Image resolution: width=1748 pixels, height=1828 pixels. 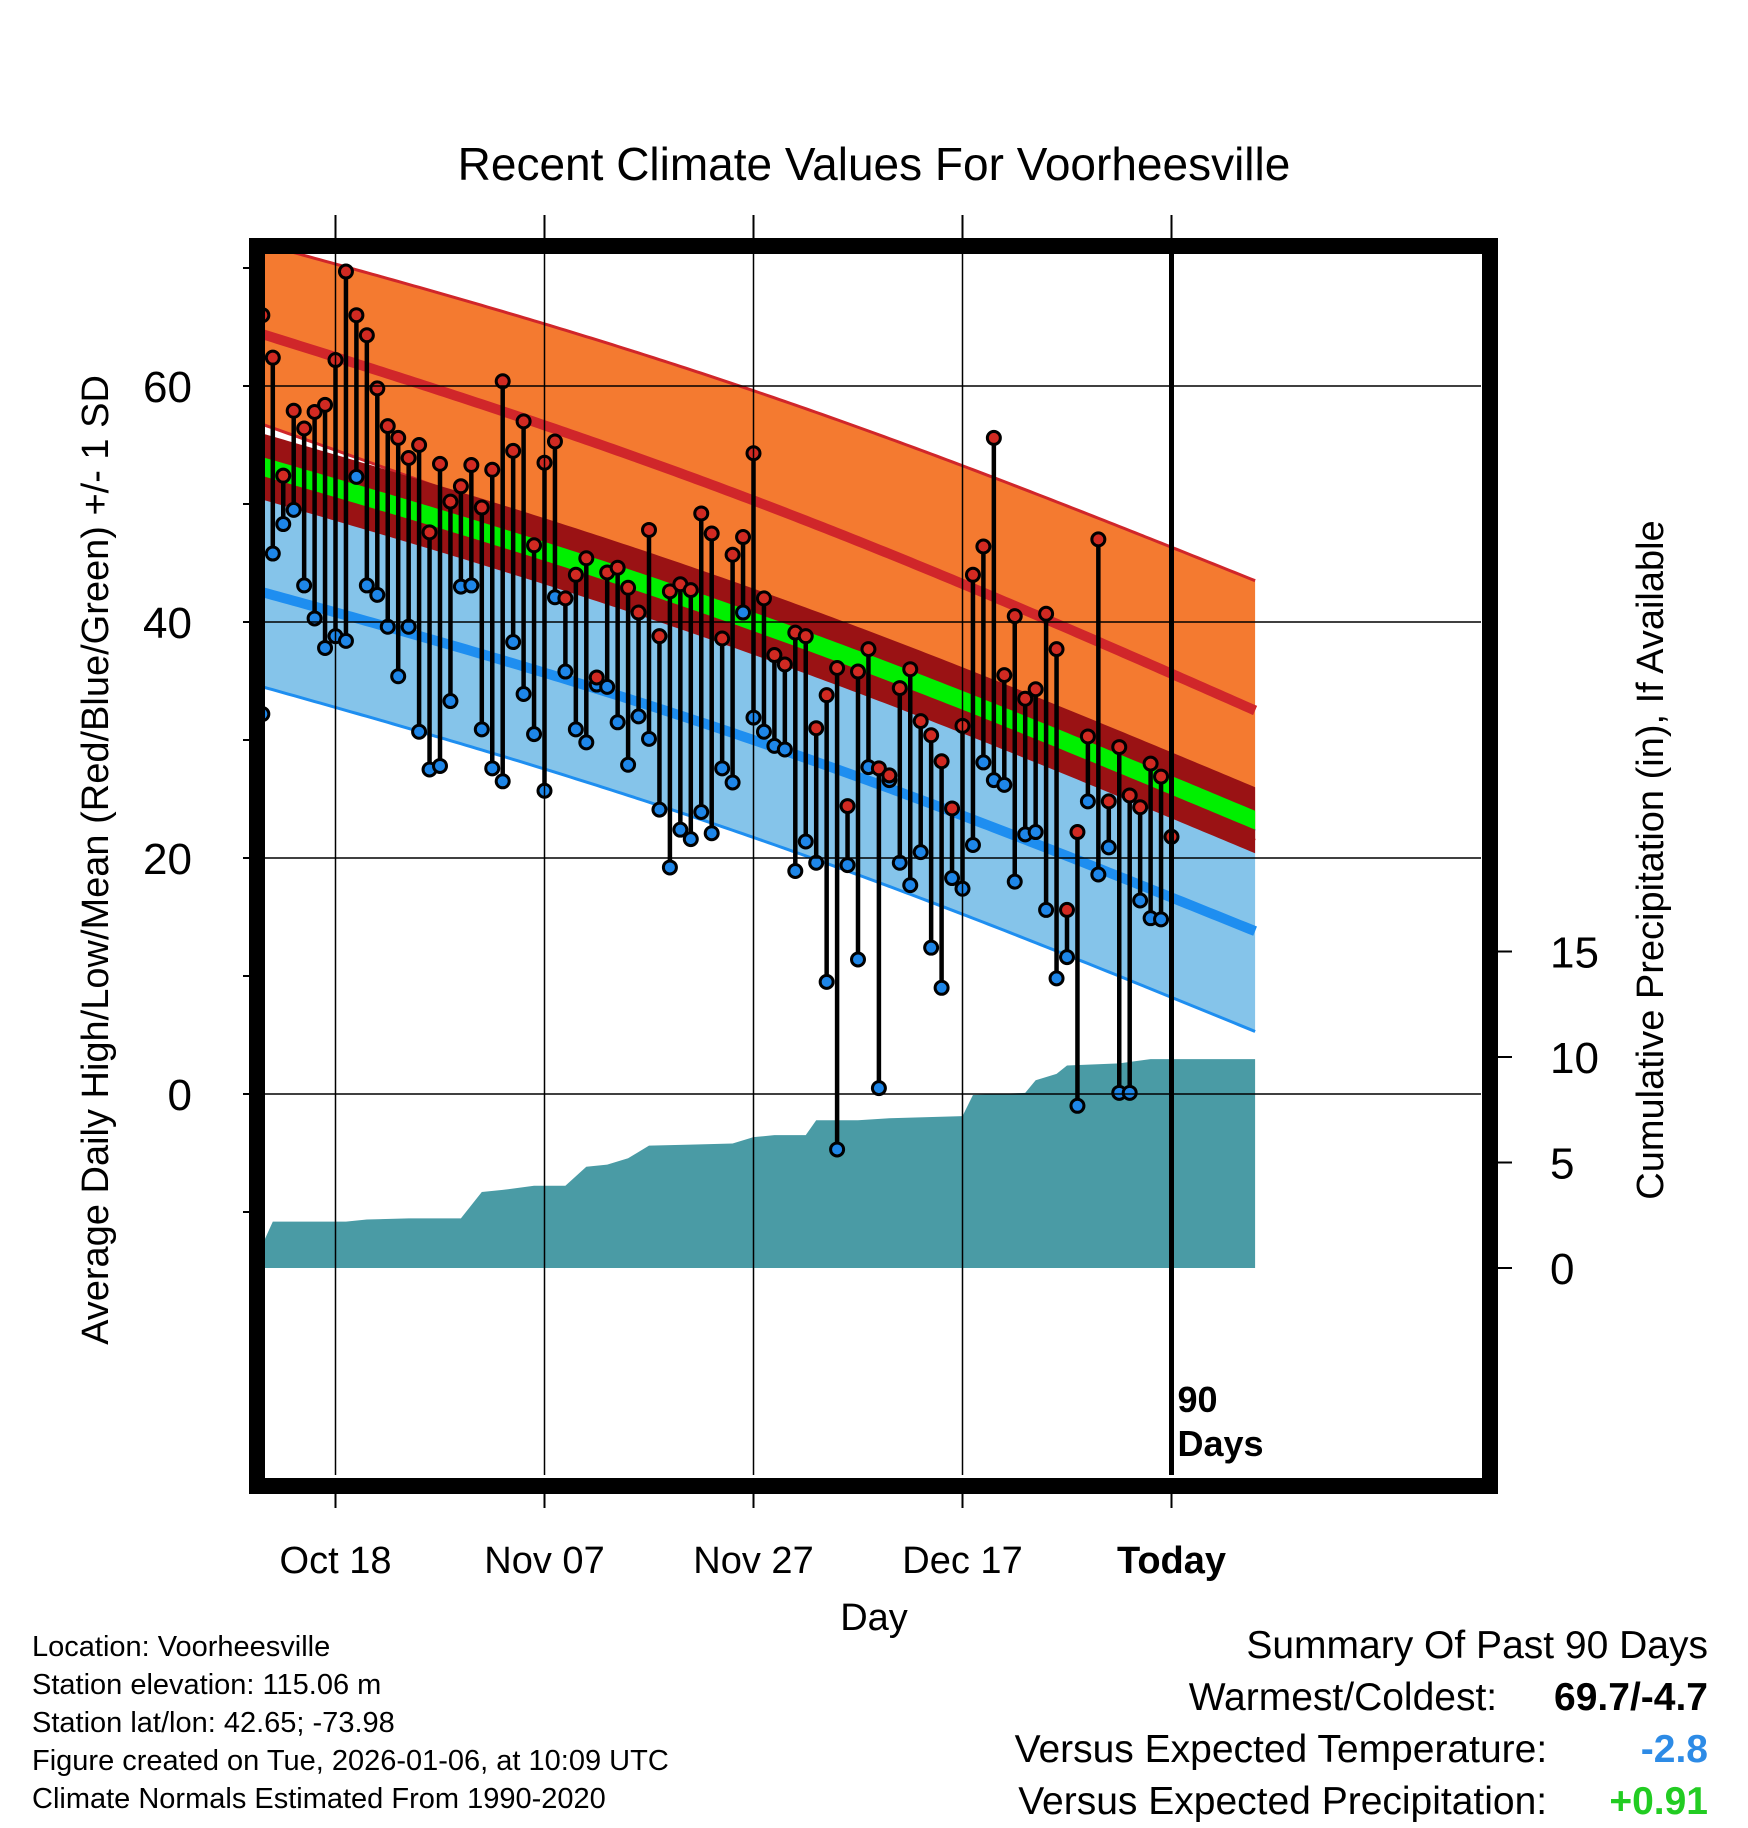 I want to click on today-marker-label-days-word: Days, so click(x=1221, y=1443).